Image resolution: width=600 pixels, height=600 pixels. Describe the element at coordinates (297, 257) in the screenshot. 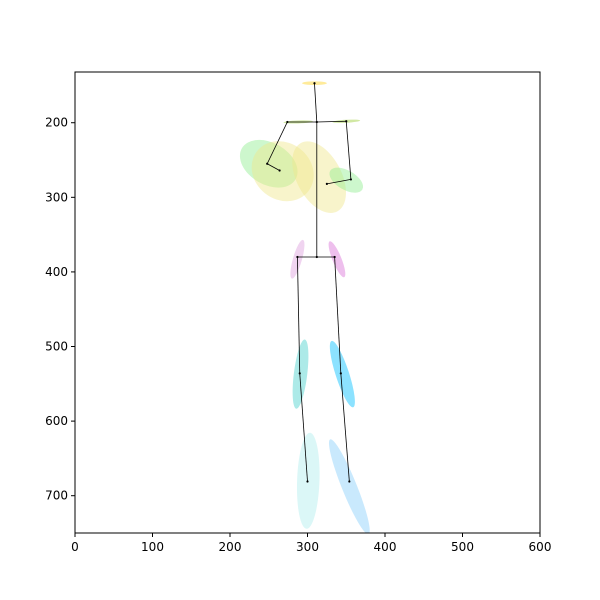

I see `joint-right-hip` at that location.